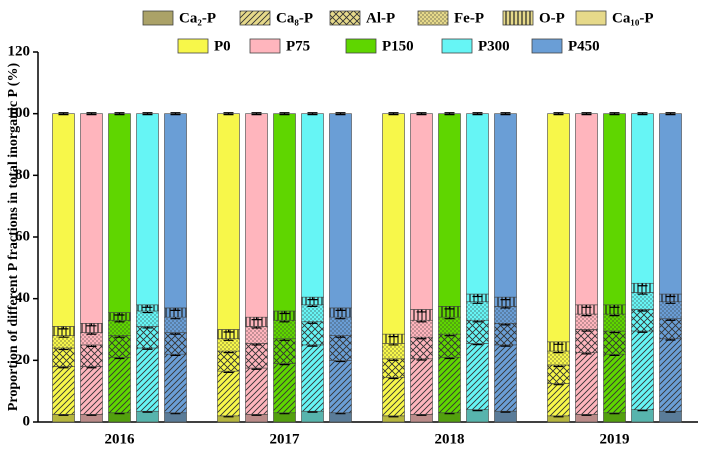 The height and width of the screenshot is (453, 706). I want to click on legend-label: Ca₈-P, so click(294, 18).